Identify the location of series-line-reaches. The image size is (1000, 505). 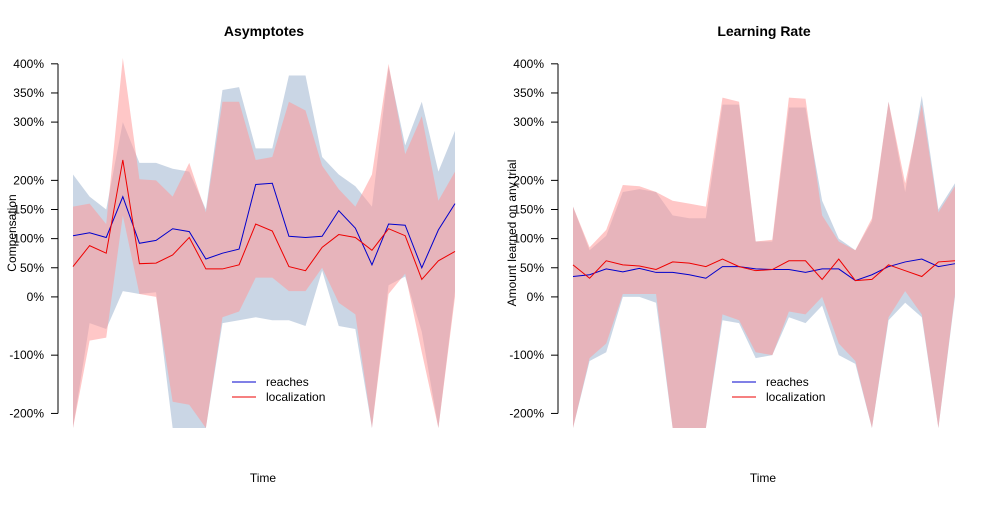
(264, 226).